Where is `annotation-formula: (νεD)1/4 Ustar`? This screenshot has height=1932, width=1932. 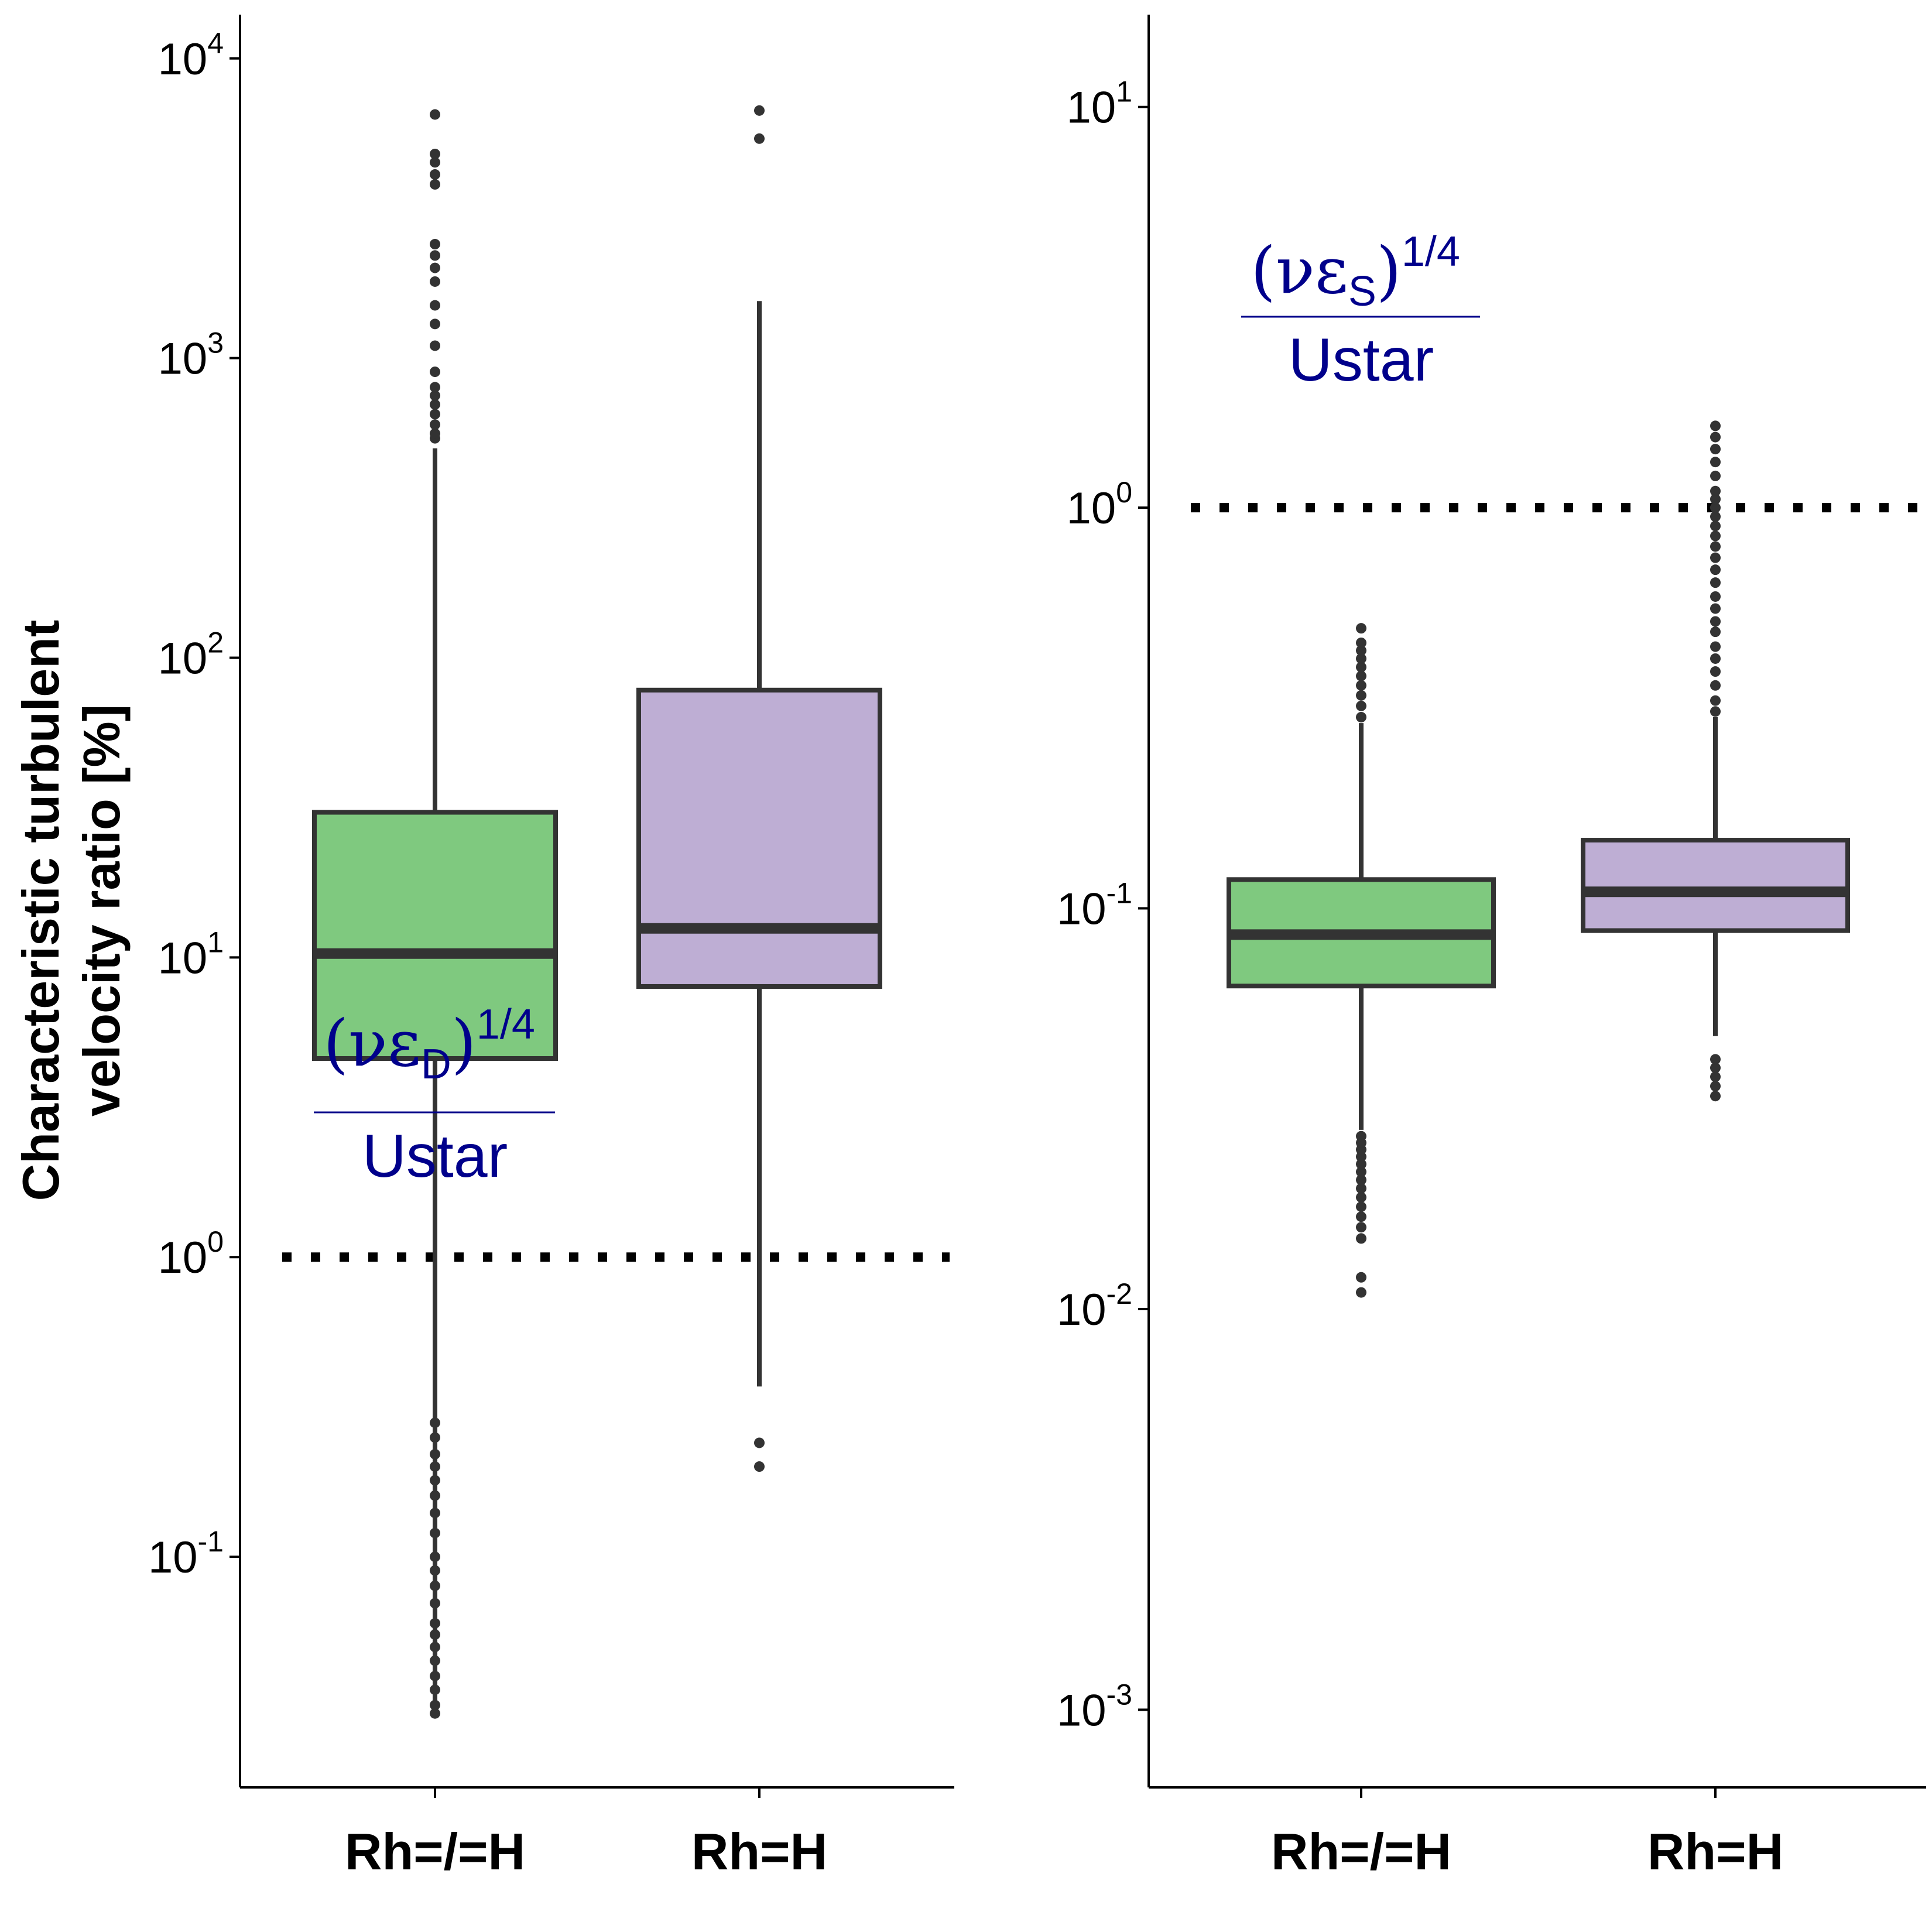
annotation-formula: (νεD)1/4 Ustar is located at coordinates (434, 1095).